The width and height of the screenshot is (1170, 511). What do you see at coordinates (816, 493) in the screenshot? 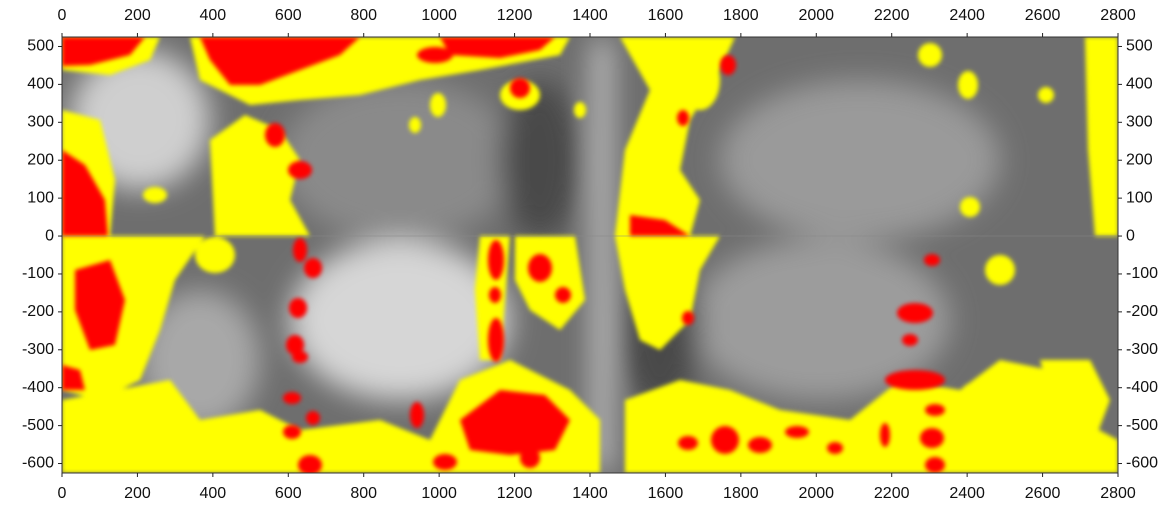
I see `x-tick-label-bottom: 2000` at bounding box center [816, 493].